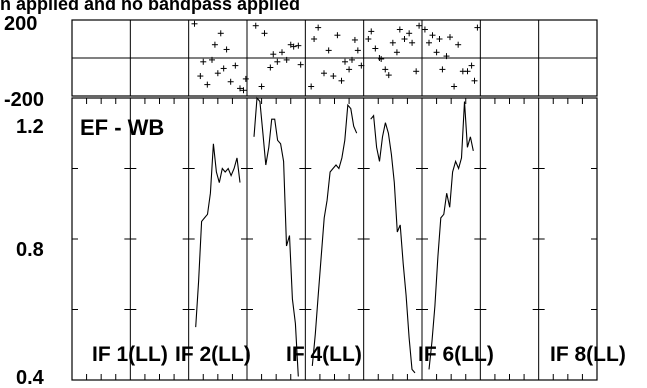 The width and height of the screenshot is (647, 388). Describe the element at coordinates (130, 354) in the screenshot. I see `if-label-1: IF 1(LL)` at that location.